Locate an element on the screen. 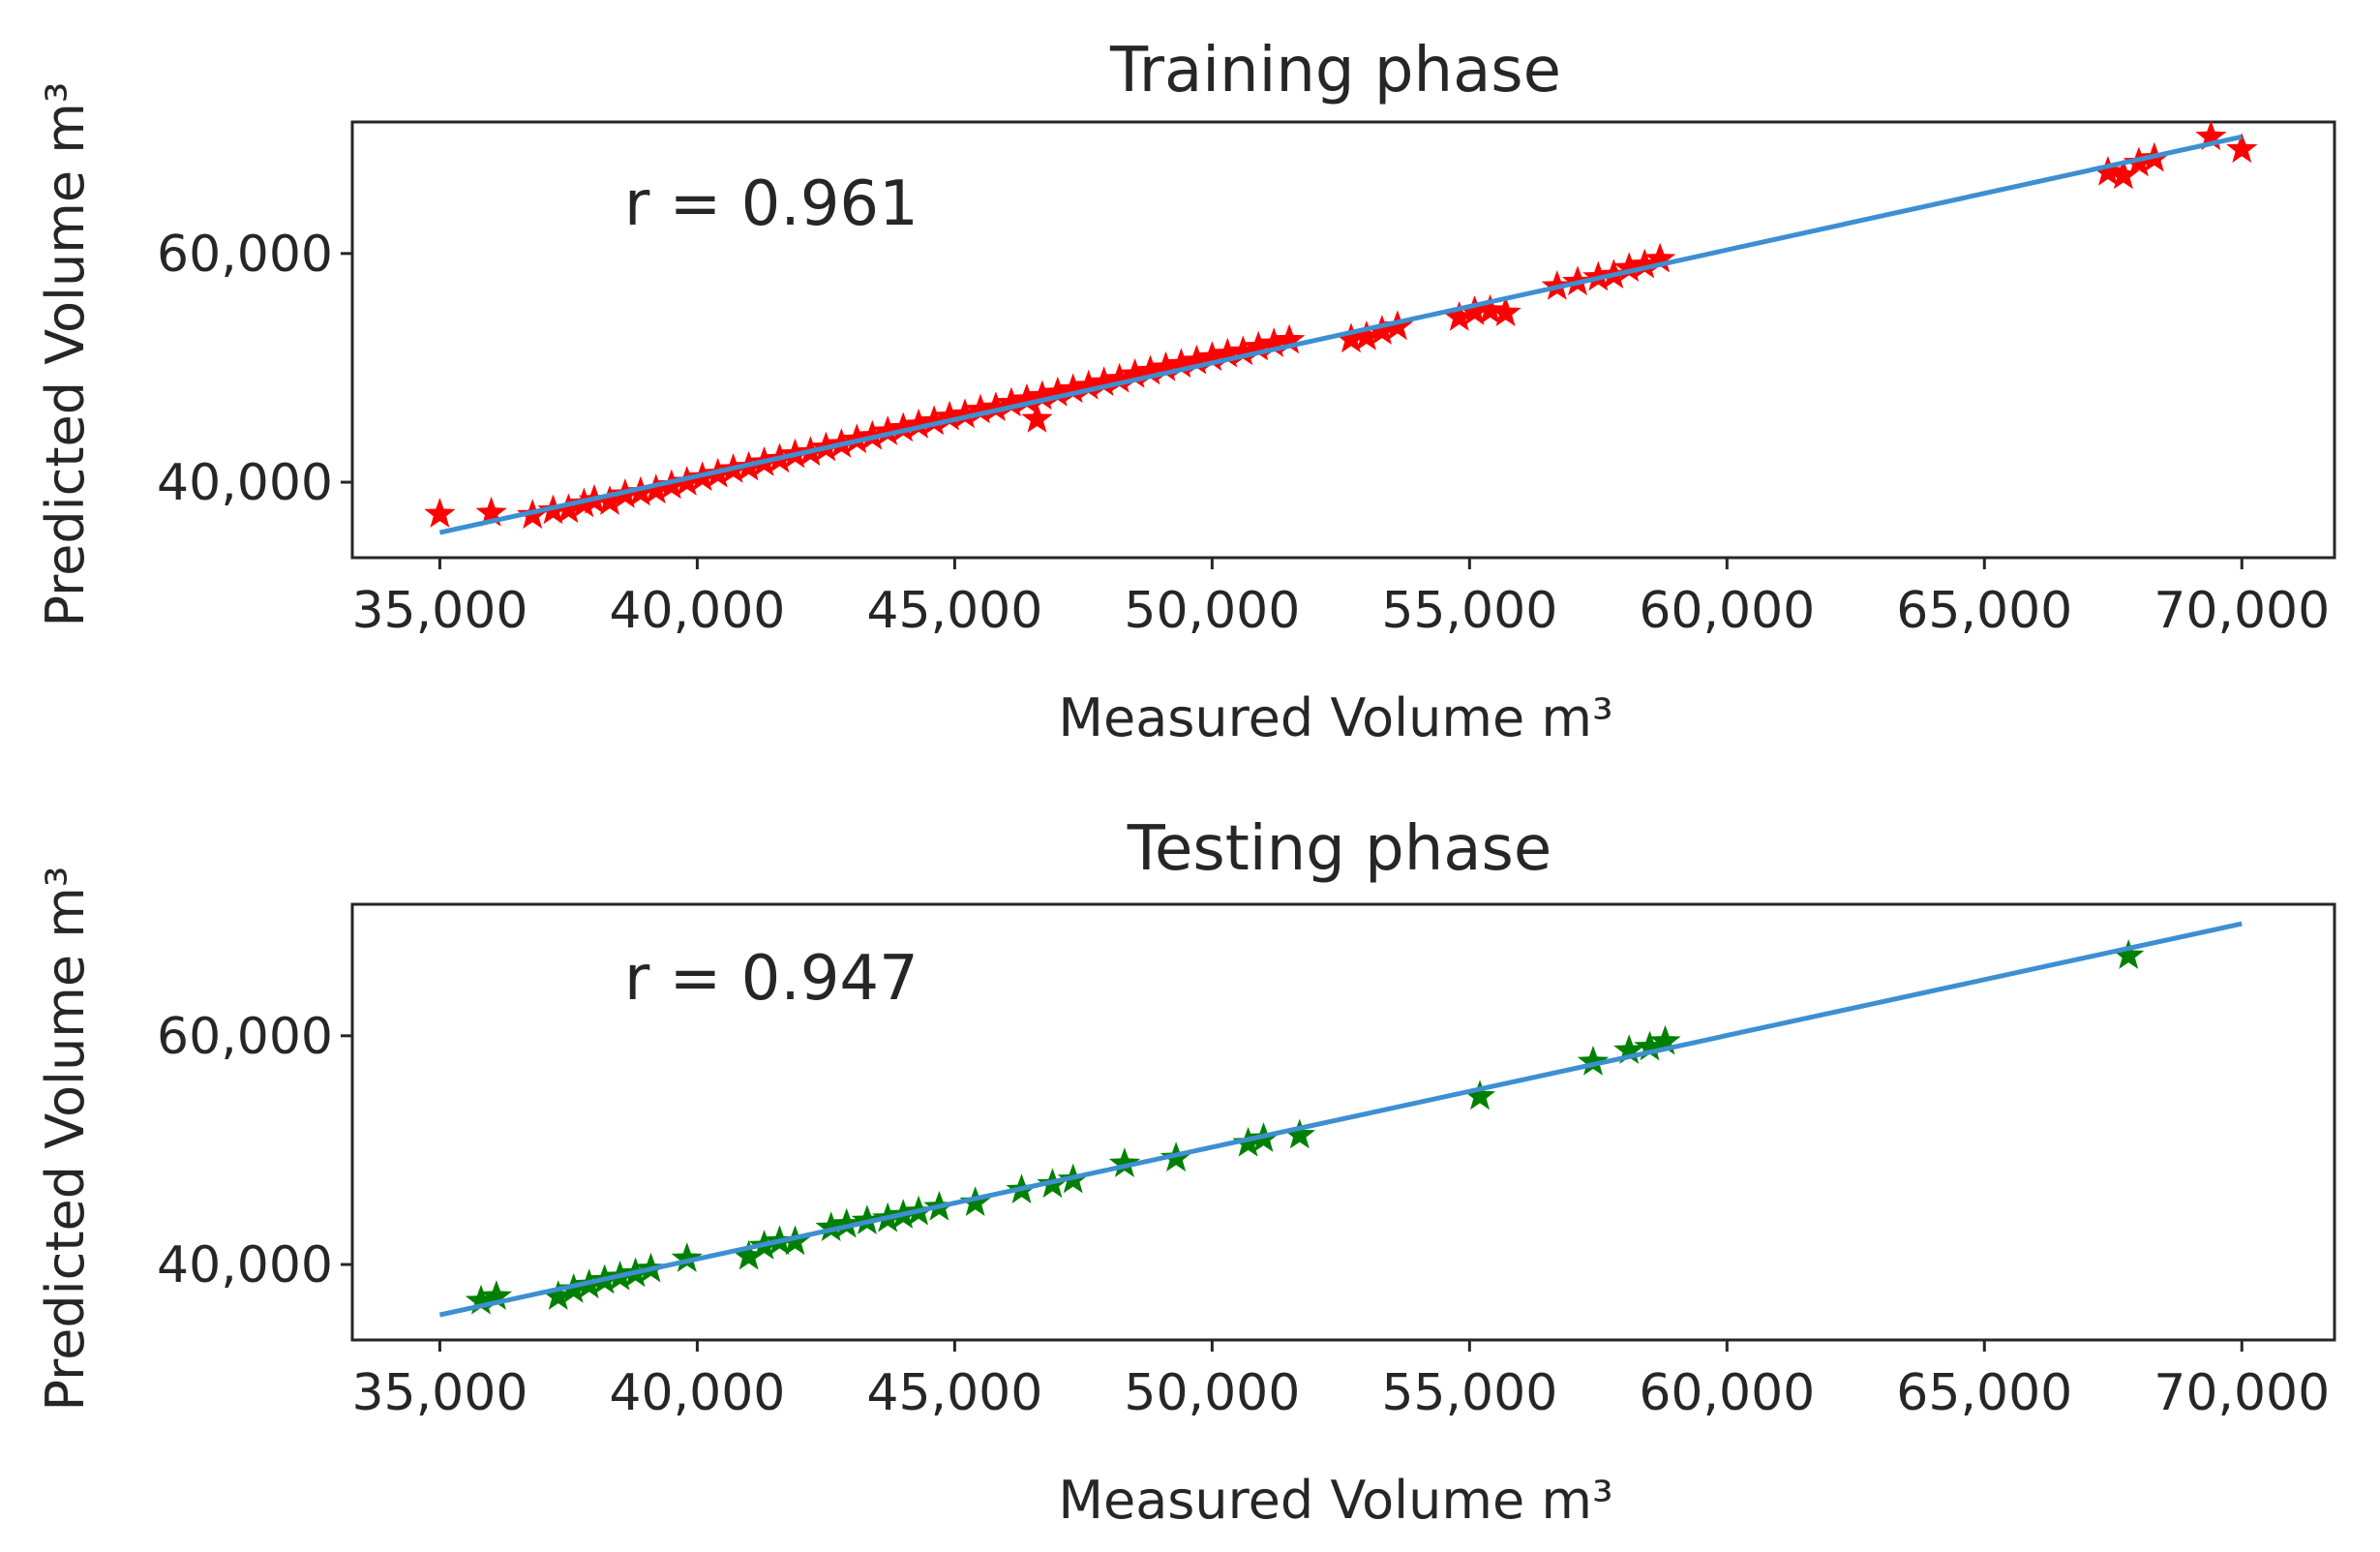  plot-title: Training phase is located at coordinates (1335, 71).